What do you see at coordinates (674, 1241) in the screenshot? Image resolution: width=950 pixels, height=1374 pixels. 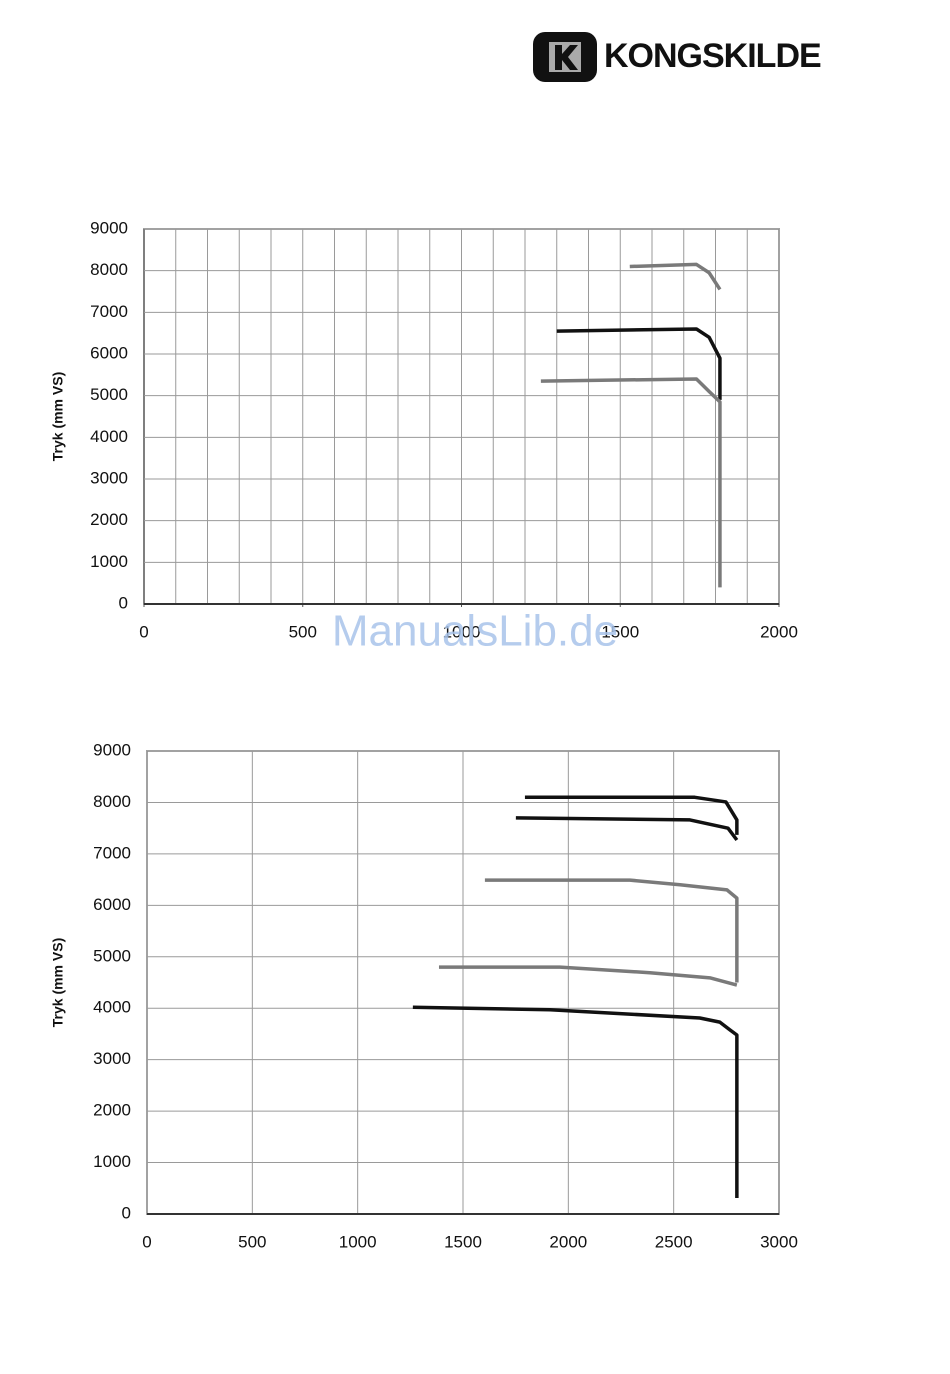 I see `x-tick-label: 2500` at bounding box center [674, 1241].